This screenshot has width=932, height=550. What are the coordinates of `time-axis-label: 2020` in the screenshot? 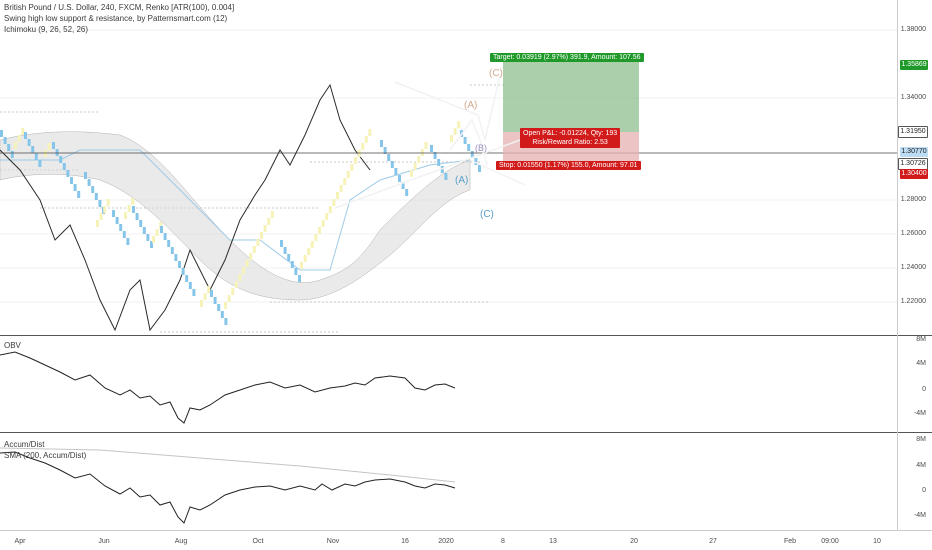 It's located at (446, 541).